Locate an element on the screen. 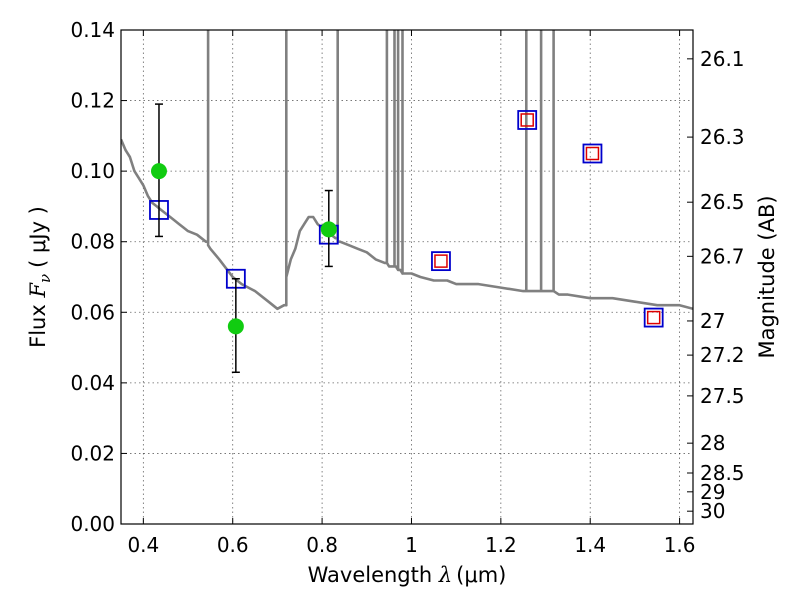 This screenshot has width=800, height=600. y-tick-label: 0.02 is located at coordinates (92, 453).